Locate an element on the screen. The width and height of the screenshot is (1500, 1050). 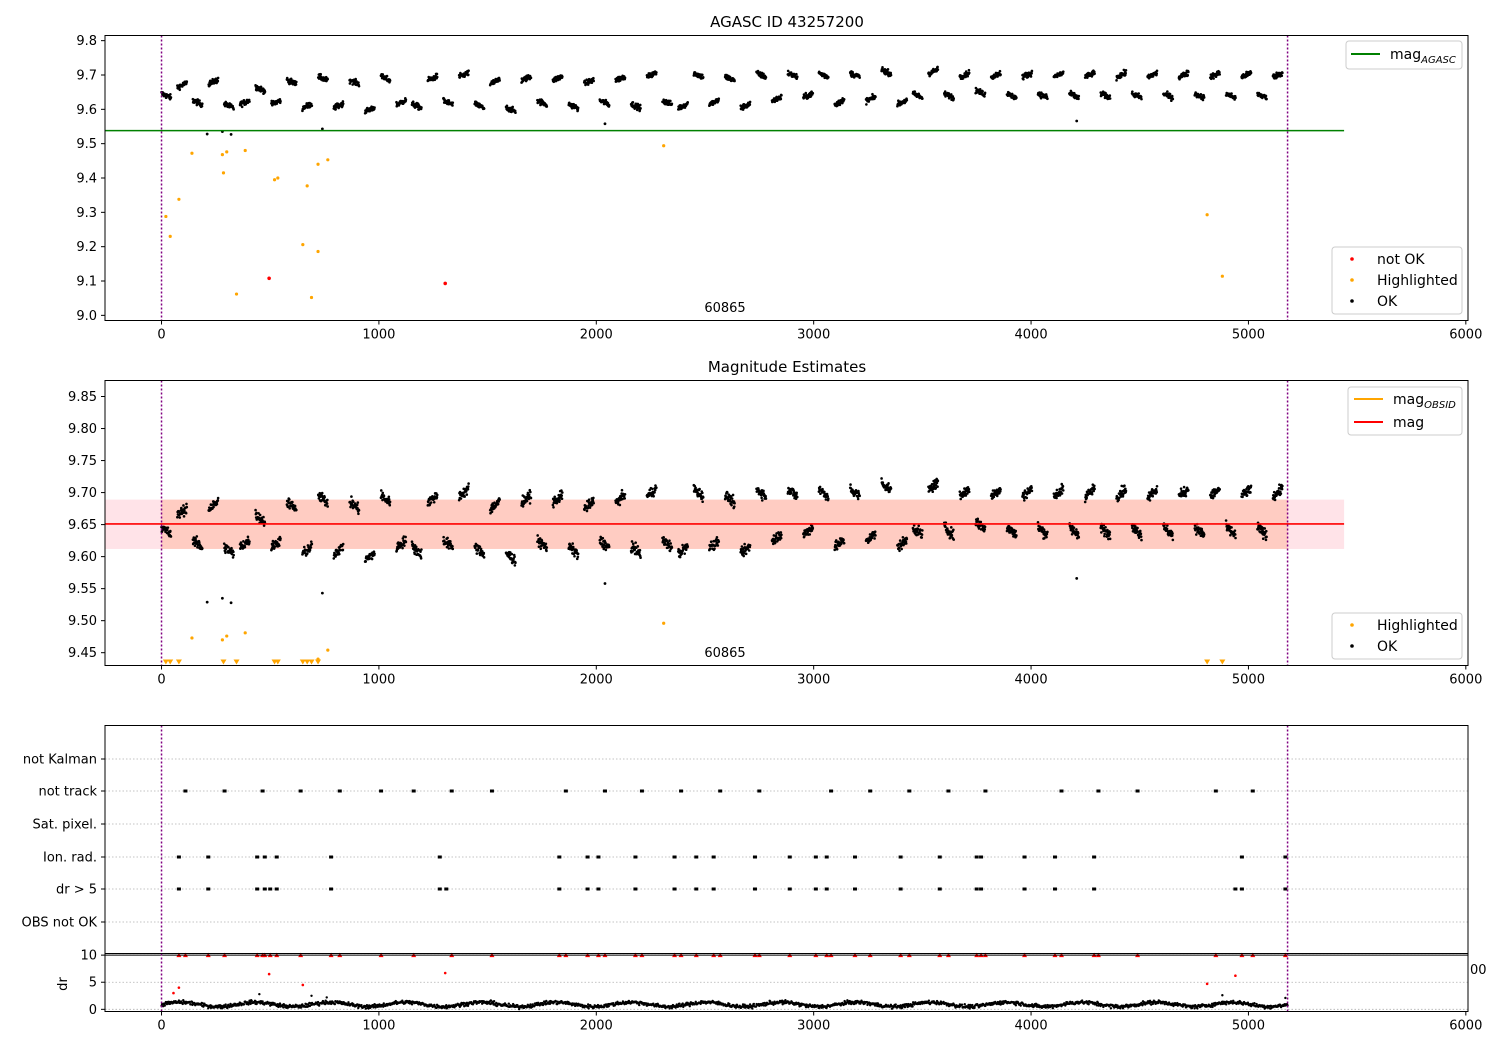
panel2-title: Magnitude Estimates is located at coordinates (787, 367).